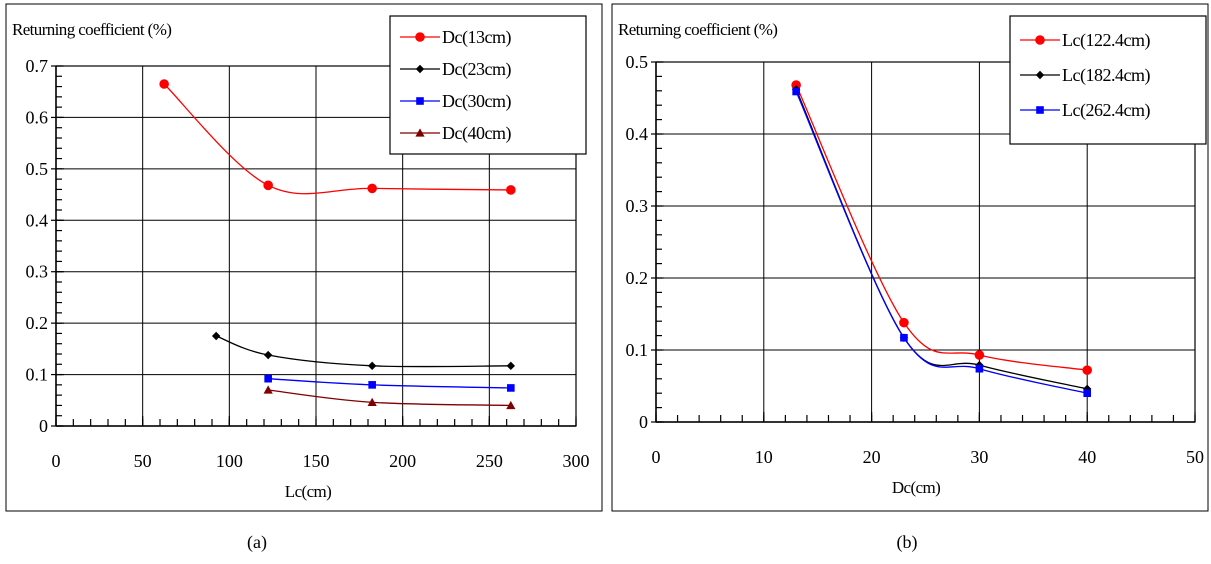 This screenshot has height=564, width=1211. I want to click on b-y-tick-label-1: 0.1, so click(637, 350).